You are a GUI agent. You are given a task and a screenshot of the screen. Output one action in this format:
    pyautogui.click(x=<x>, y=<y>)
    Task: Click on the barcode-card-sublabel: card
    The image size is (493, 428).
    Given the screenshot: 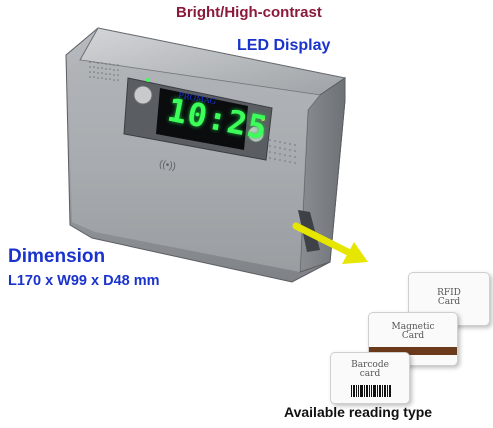 What is the action you would take?
    pyautogui.click(x=370, y=374)
    